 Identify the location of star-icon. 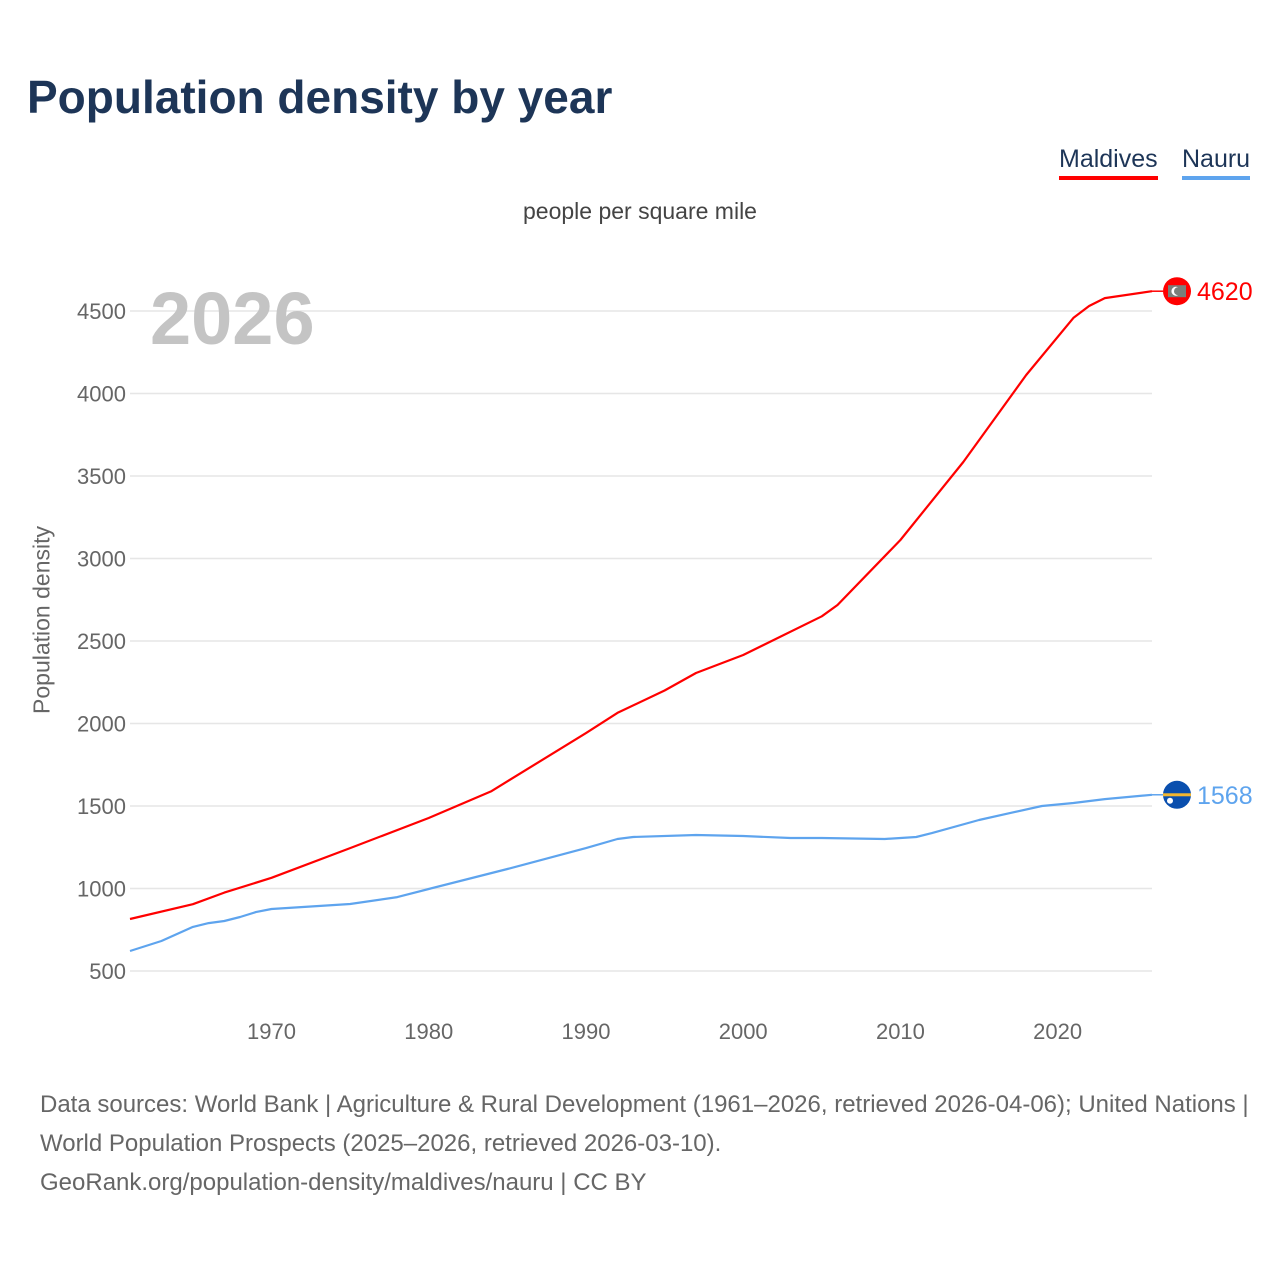
(1170, 800).